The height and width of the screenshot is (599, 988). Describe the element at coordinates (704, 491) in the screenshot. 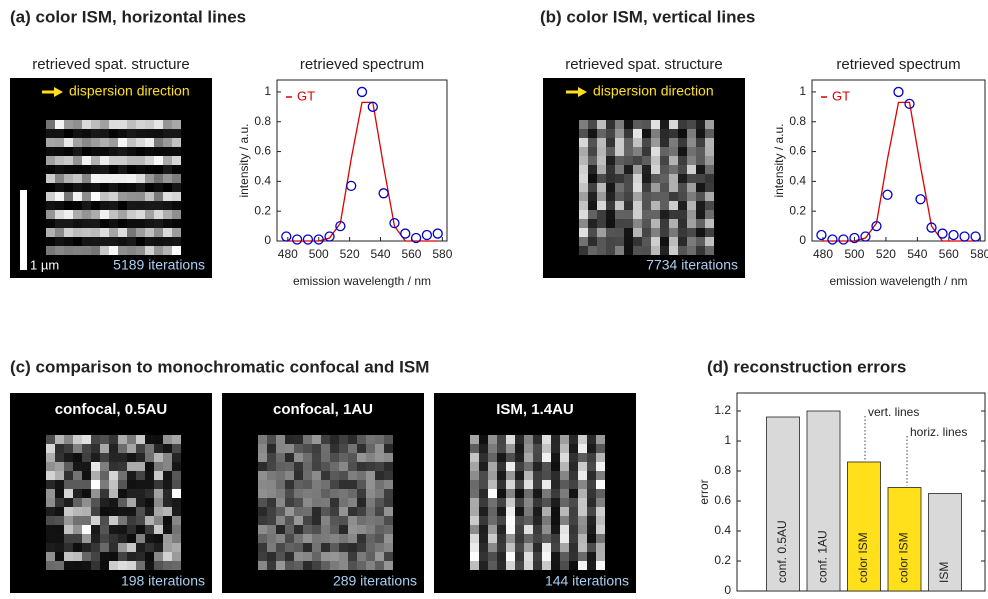

I see `y-axis-label: error` at that location.